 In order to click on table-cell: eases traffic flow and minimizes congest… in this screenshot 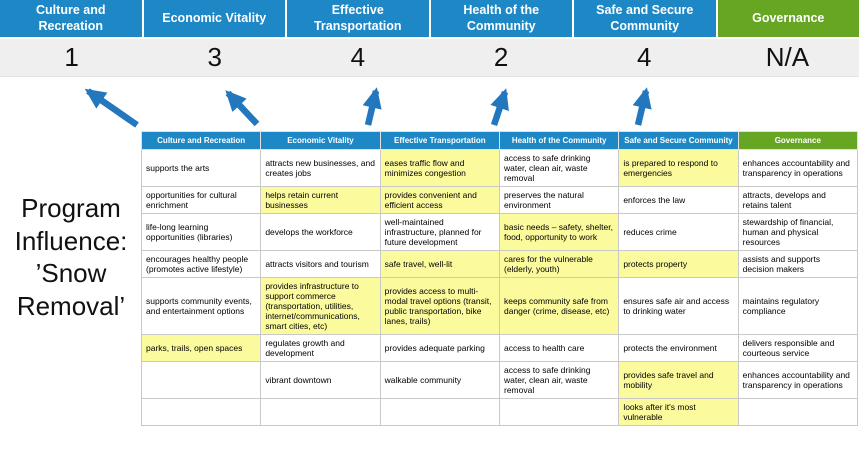, I will do `click(439, 168)`.